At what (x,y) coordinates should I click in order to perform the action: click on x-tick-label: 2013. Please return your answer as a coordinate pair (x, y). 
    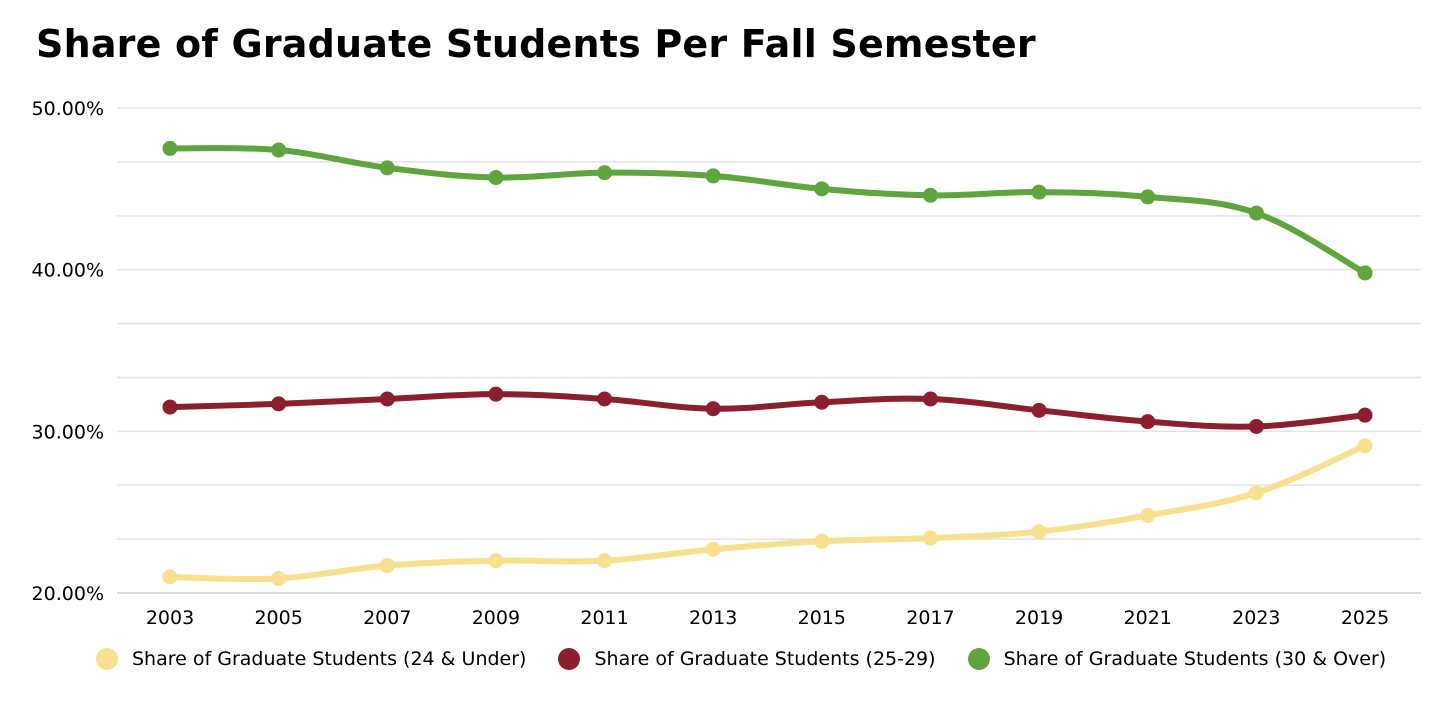
    Looking at the image, I should click on (713, 618).